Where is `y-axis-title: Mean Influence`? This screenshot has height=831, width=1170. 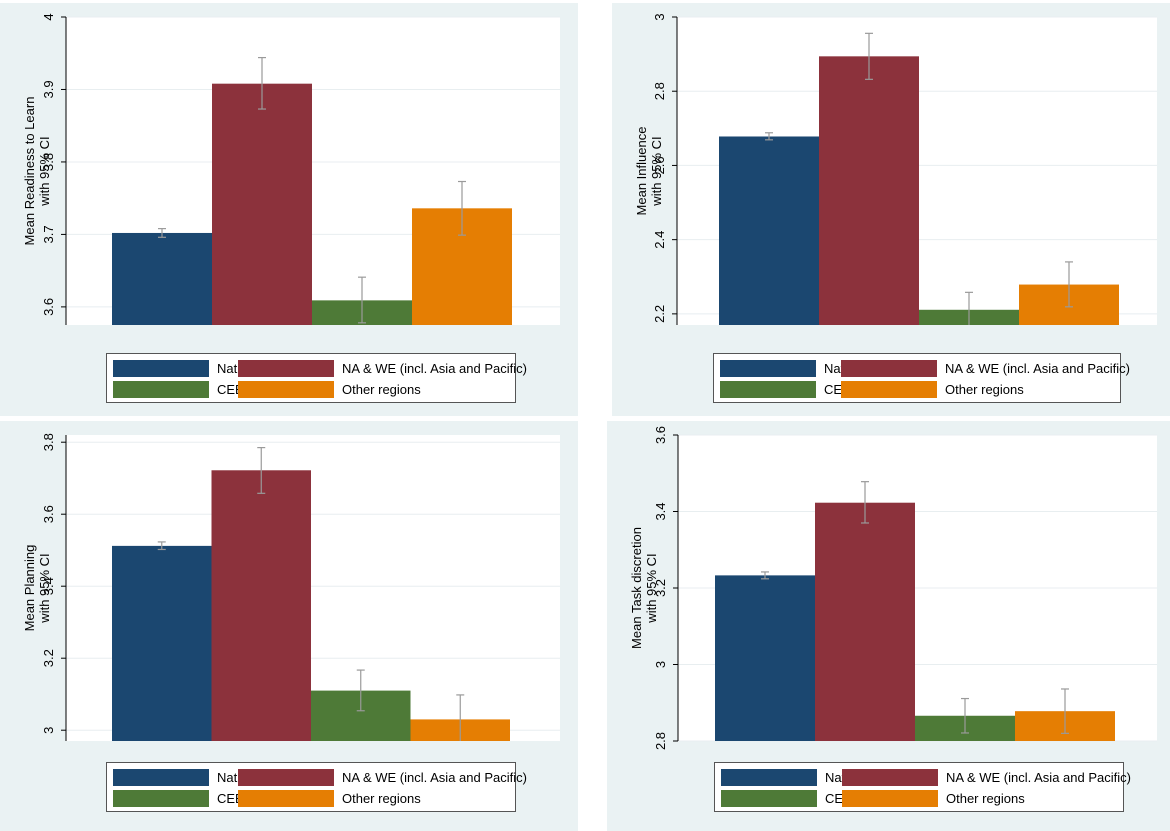 y-axis-title: Mean Influence is located at coordinates (641, 171).